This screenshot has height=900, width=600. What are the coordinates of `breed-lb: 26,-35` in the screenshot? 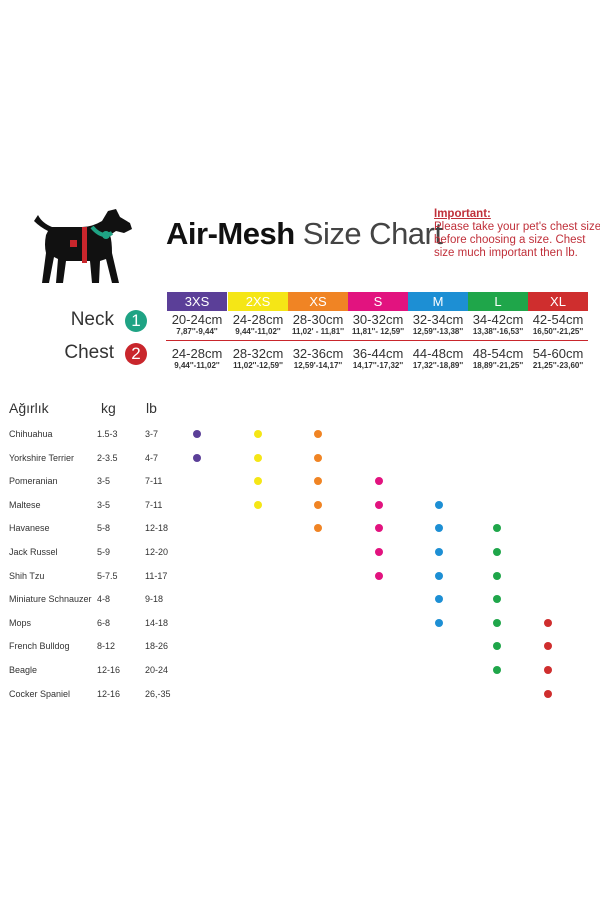 It's located at (158, 693).